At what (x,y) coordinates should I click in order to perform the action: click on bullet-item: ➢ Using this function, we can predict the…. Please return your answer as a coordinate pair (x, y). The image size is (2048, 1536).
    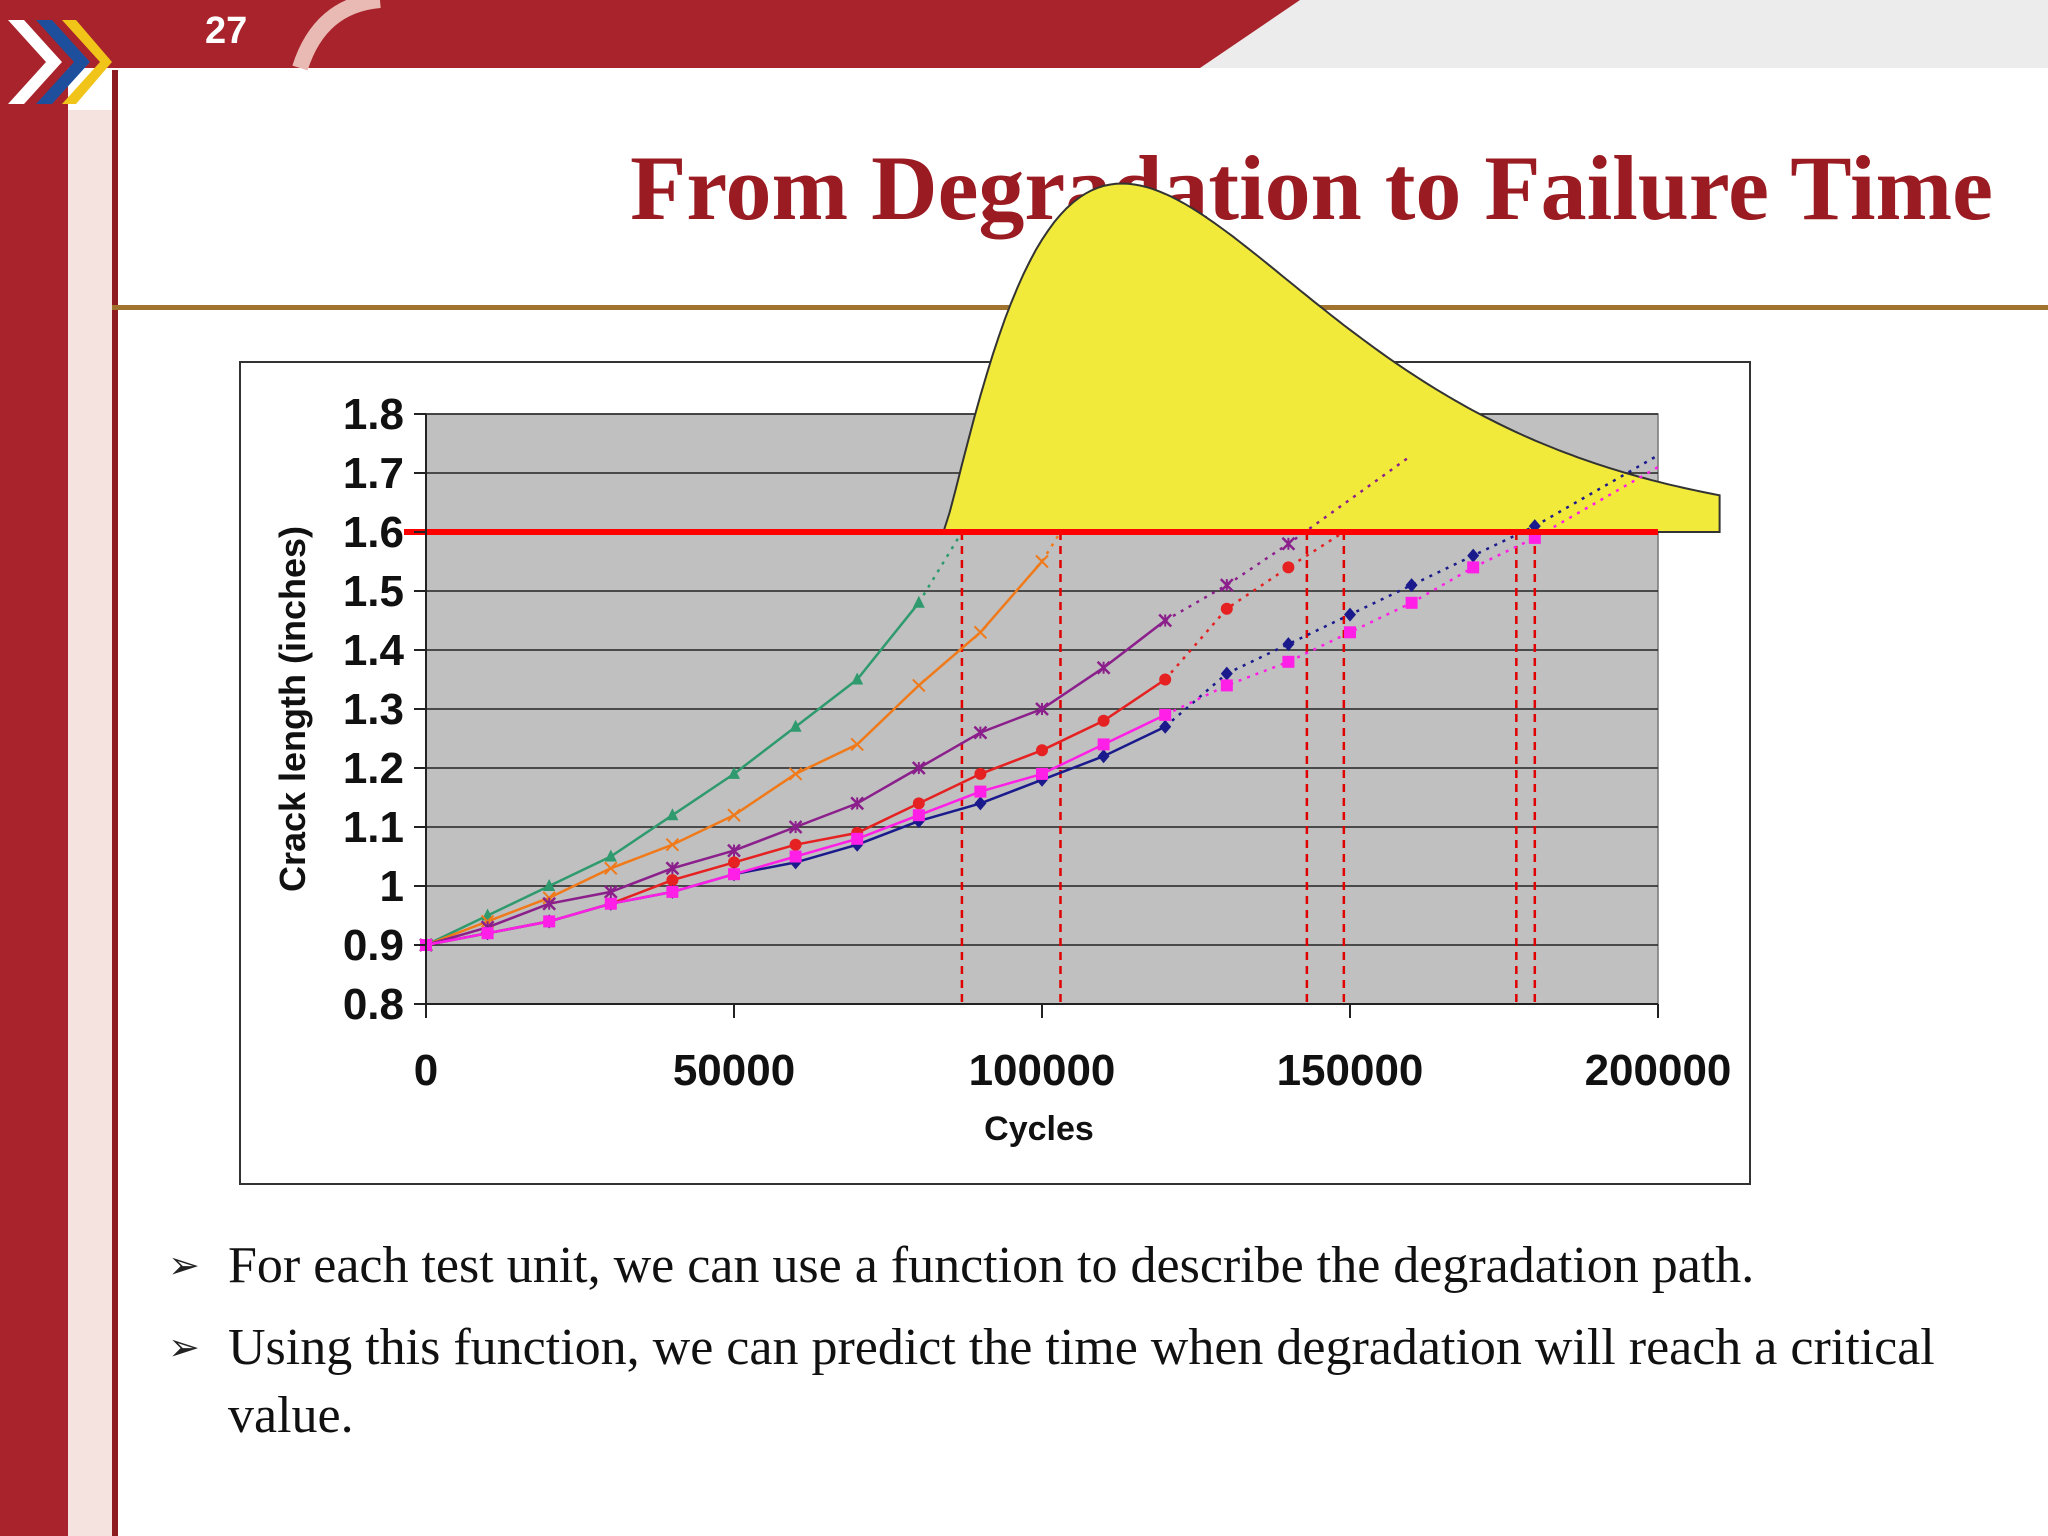
    Looking at the image, I should click on (1070, 1382).